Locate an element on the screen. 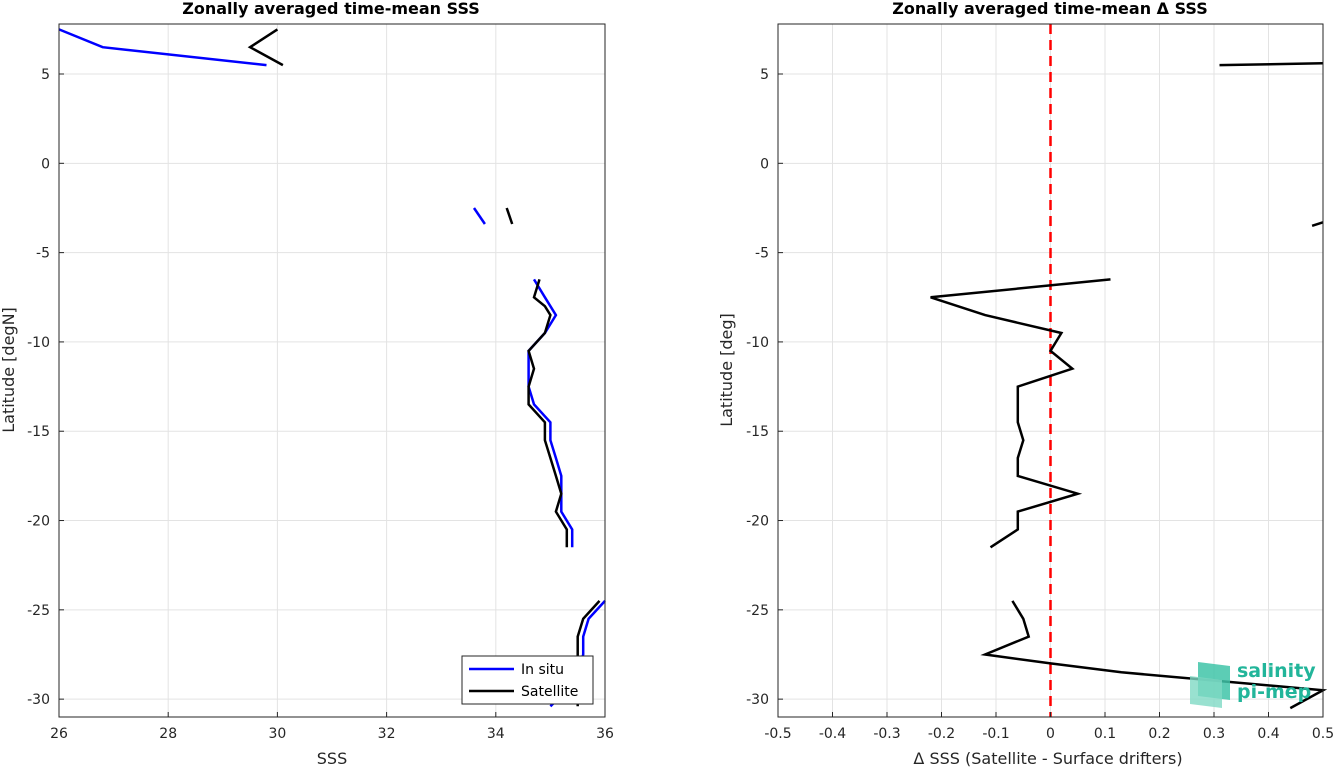 The width and height of the screenshot is (1336, 769). left-y-tick-label: -15 is located at coordinates (38, 432).